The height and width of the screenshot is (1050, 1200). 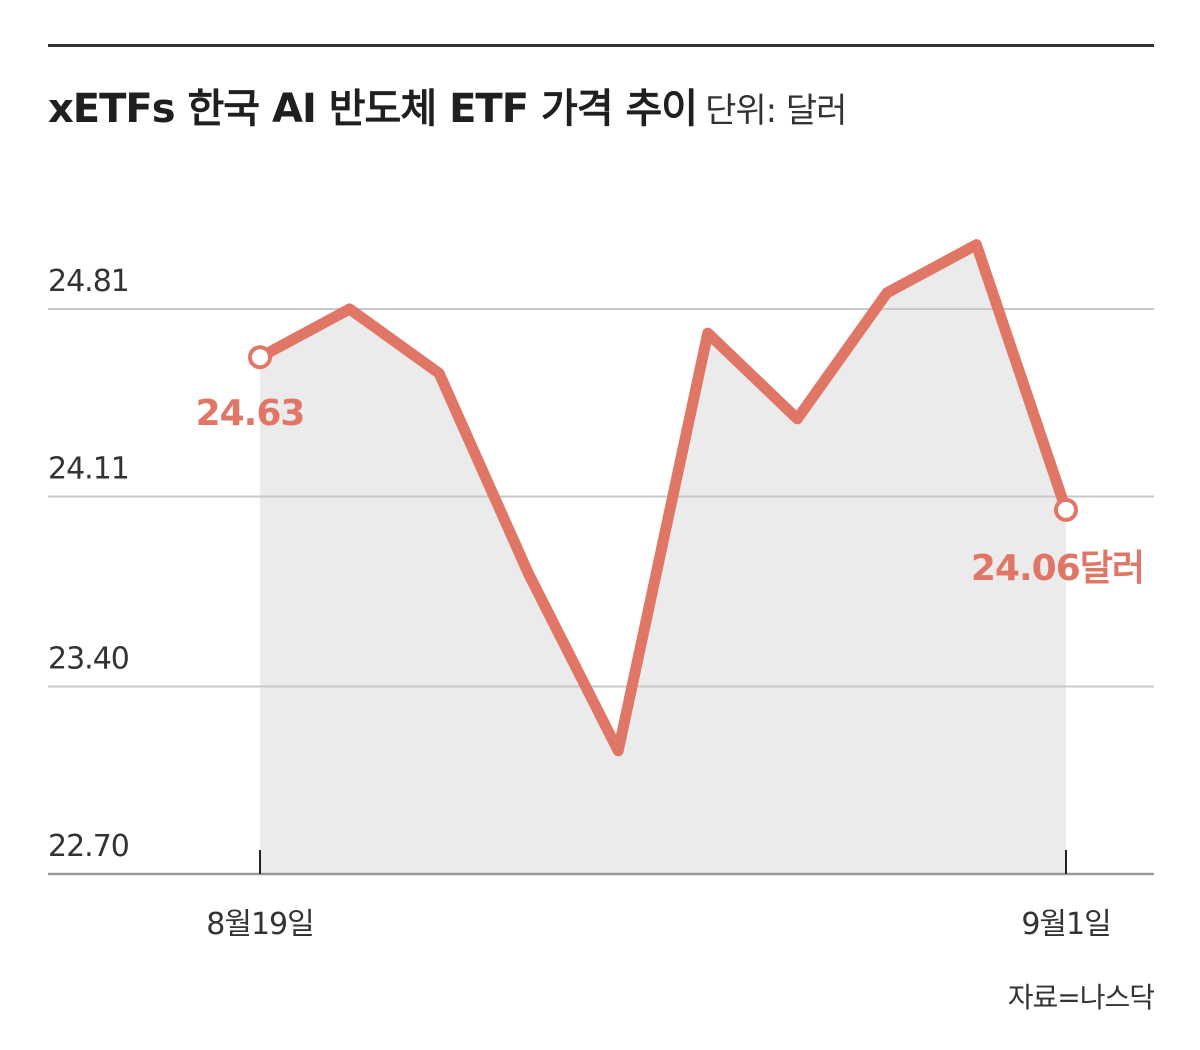 What do you see at coordinates (1065, 924) in the screenshot?
I see `x-tick-label: 9월1일` at bounding box center [1065, 924].